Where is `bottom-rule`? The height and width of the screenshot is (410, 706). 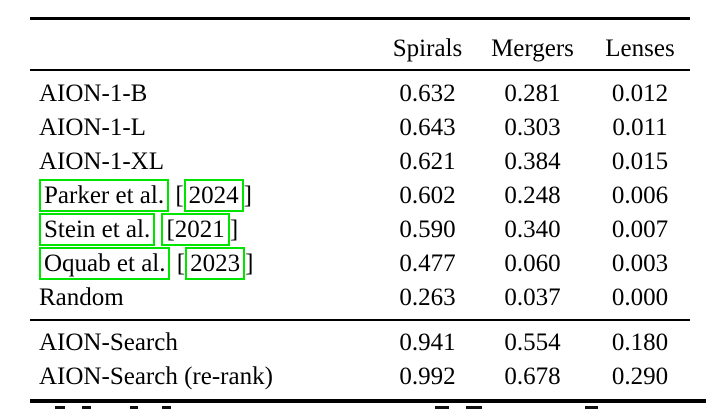 bottom-rule is located at coordinates (368, 401).